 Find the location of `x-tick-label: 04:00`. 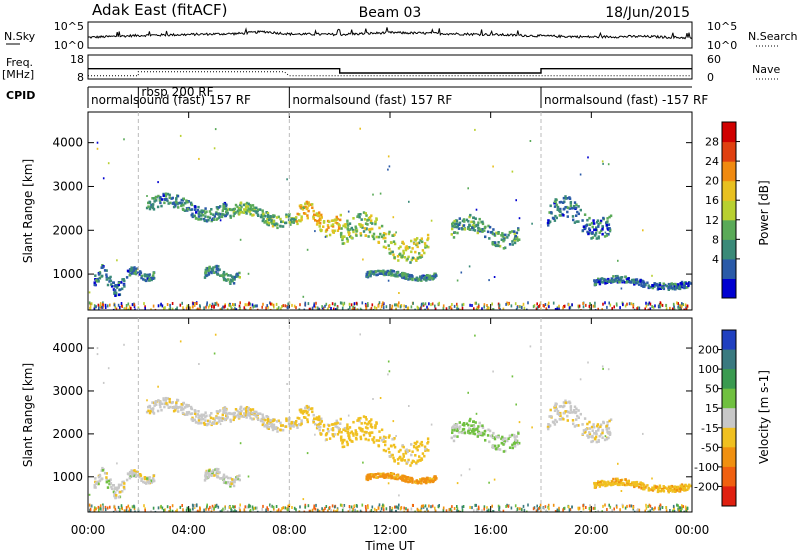

x-tick-label: 04:00 is located at coordinates (188, 530).